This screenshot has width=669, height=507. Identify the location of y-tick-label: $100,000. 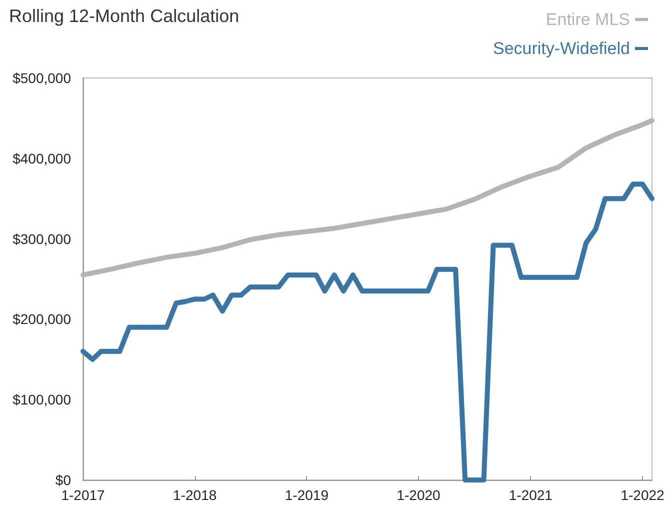
(42, 400).